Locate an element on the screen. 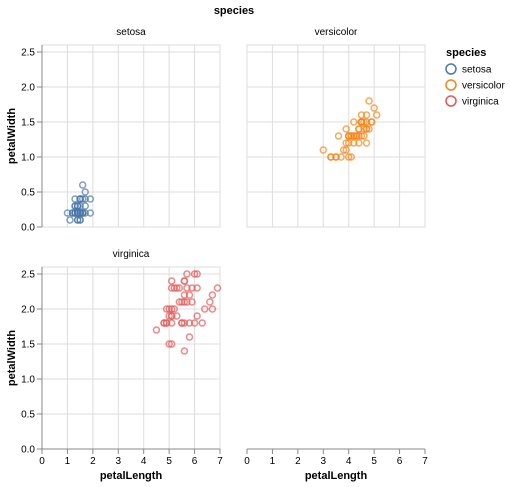  legend-title: species is located at coordinates (466, 53).